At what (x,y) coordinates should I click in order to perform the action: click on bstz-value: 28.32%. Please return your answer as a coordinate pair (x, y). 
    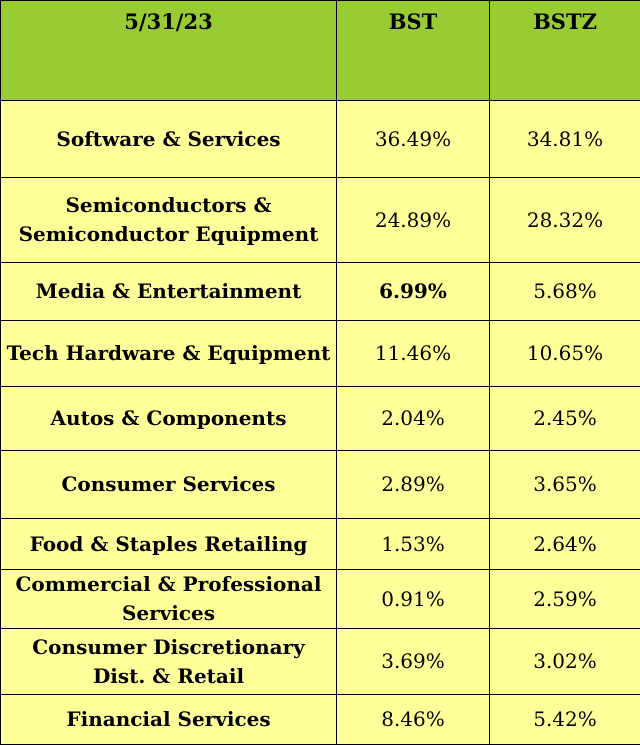
    Looking at the image, I should click on (565, 220).